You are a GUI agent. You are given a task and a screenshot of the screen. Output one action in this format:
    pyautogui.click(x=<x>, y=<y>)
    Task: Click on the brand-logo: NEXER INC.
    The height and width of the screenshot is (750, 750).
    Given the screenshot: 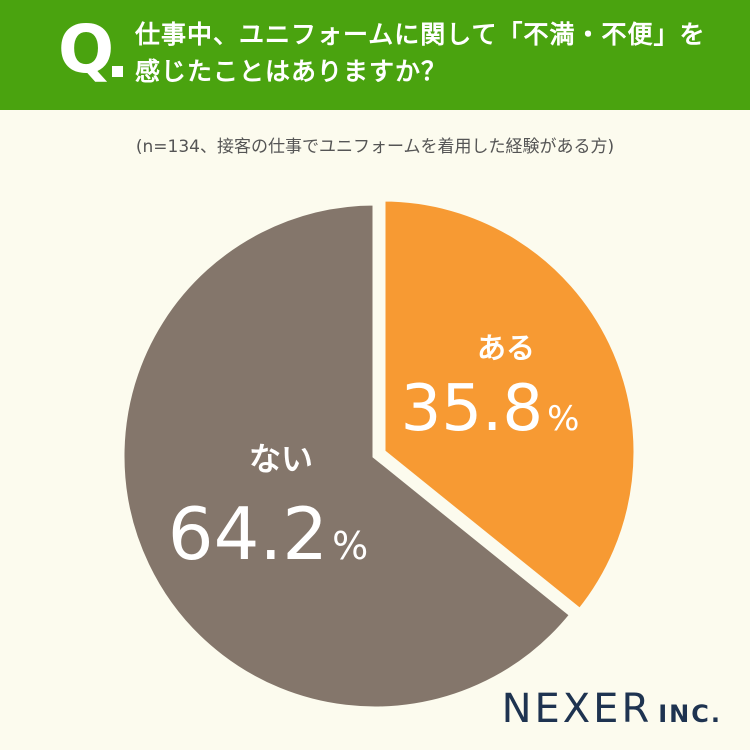 What is the action you would take?
    pyautogui.click(x=612, y=709)
    